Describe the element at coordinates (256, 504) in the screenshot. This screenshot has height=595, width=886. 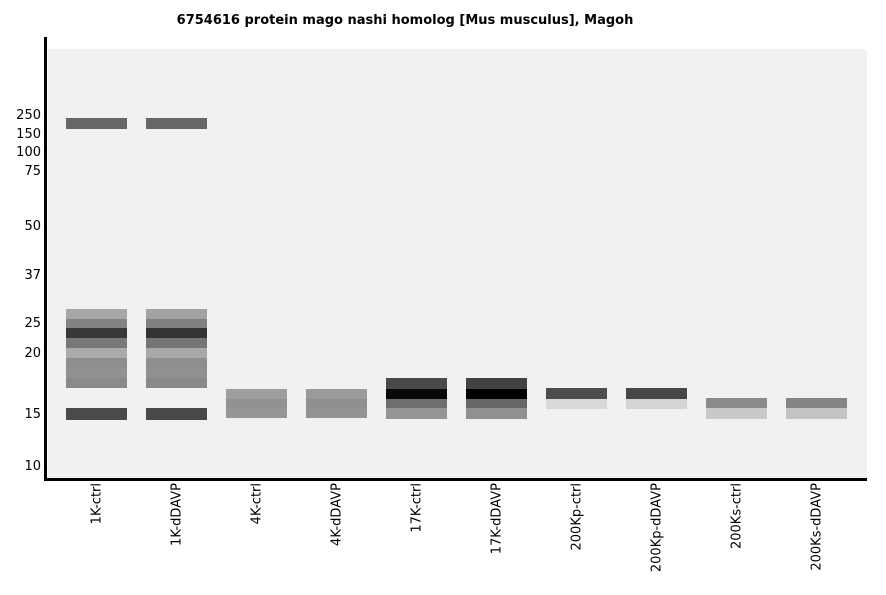
I see `x-tick-label: 4K-ctrl` at that location.